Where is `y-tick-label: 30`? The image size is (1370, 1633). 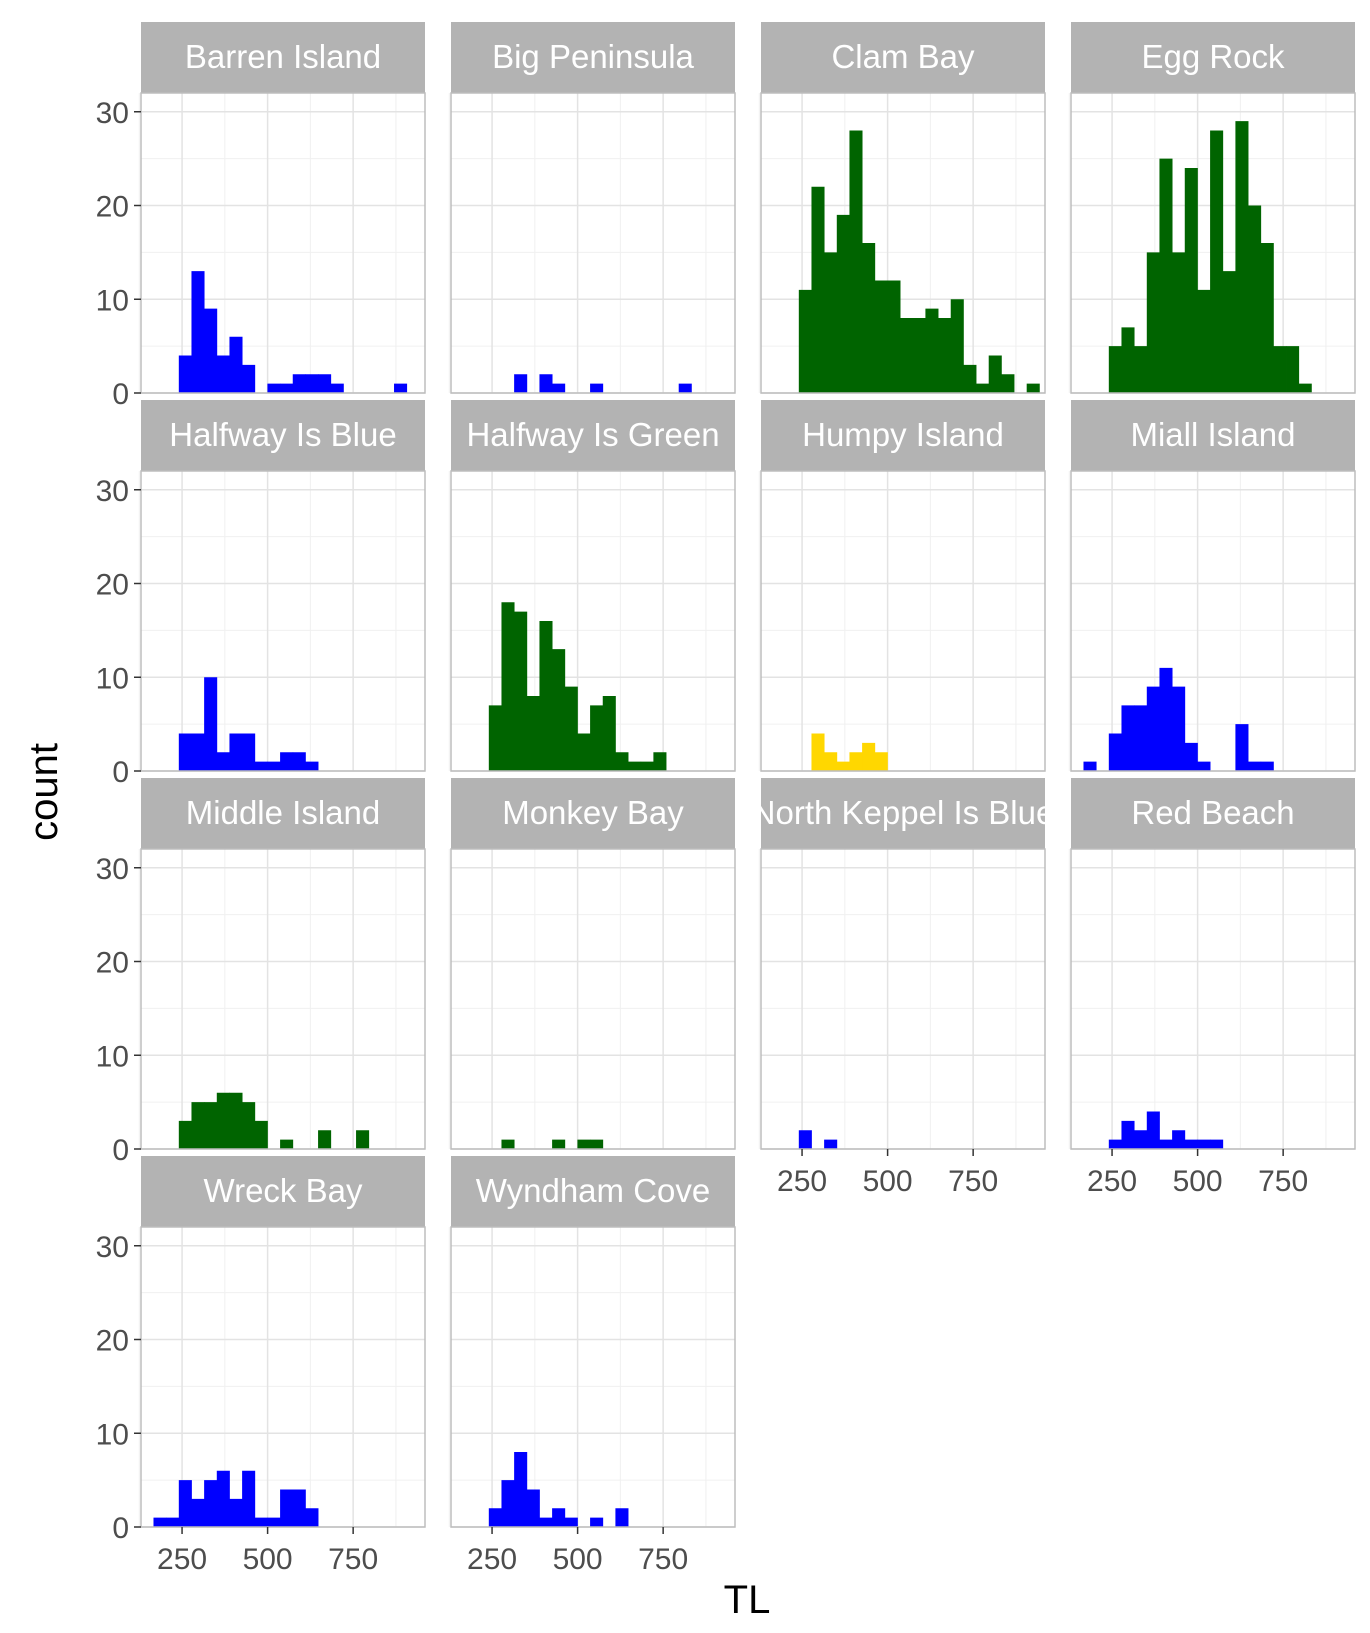
y-tick-label: 30 is located at coordinates (112, 869).